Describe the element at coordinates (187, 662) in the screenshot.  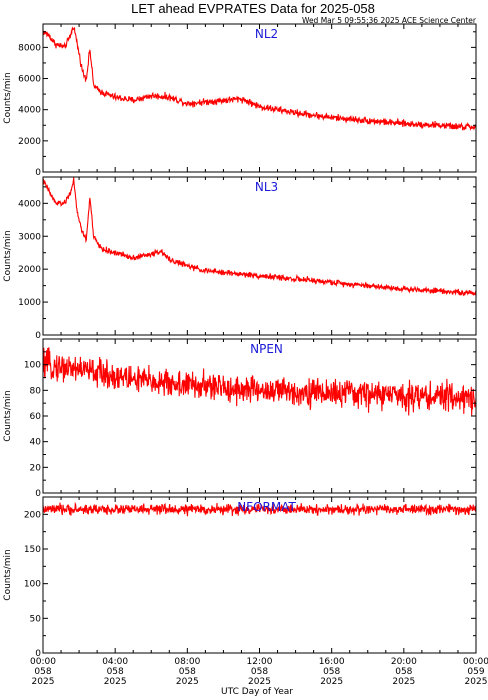
I see `x-tick-time: 08:00` at that location.